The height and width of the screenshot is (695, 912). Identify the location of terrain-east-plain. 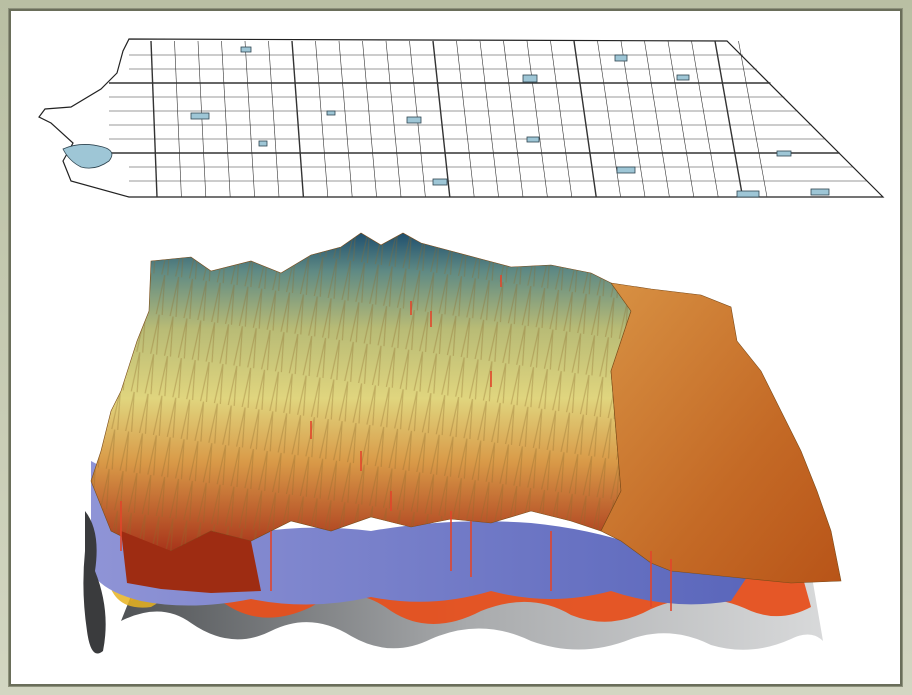
(721, 433).